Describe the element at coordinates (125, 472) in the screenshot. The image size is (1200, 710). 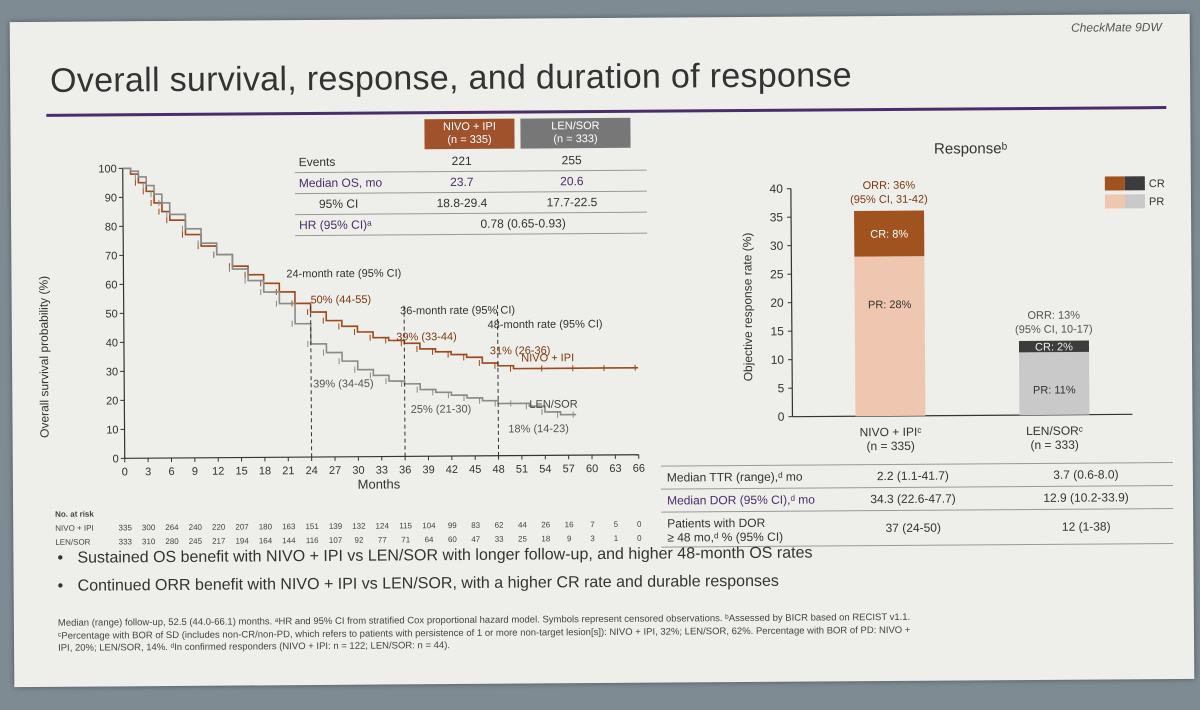
I see `km-x-tick-label: 0` at that location.